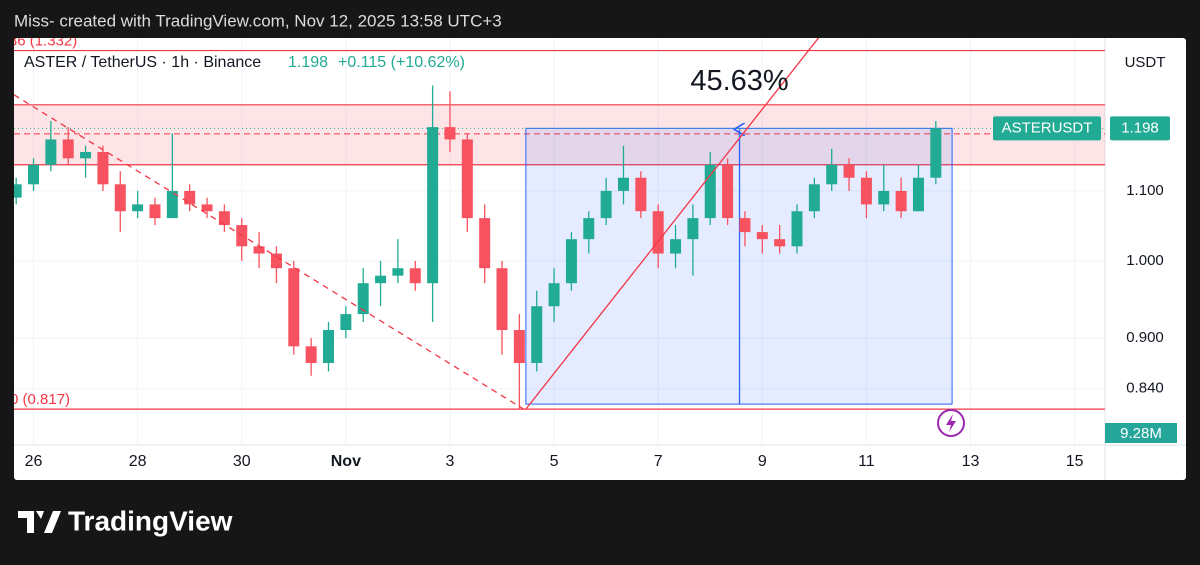  What do you see at coordinates (34, 461) in the screenshot?
I see `x-tick-label: 26` at bounding box center [34, 461].